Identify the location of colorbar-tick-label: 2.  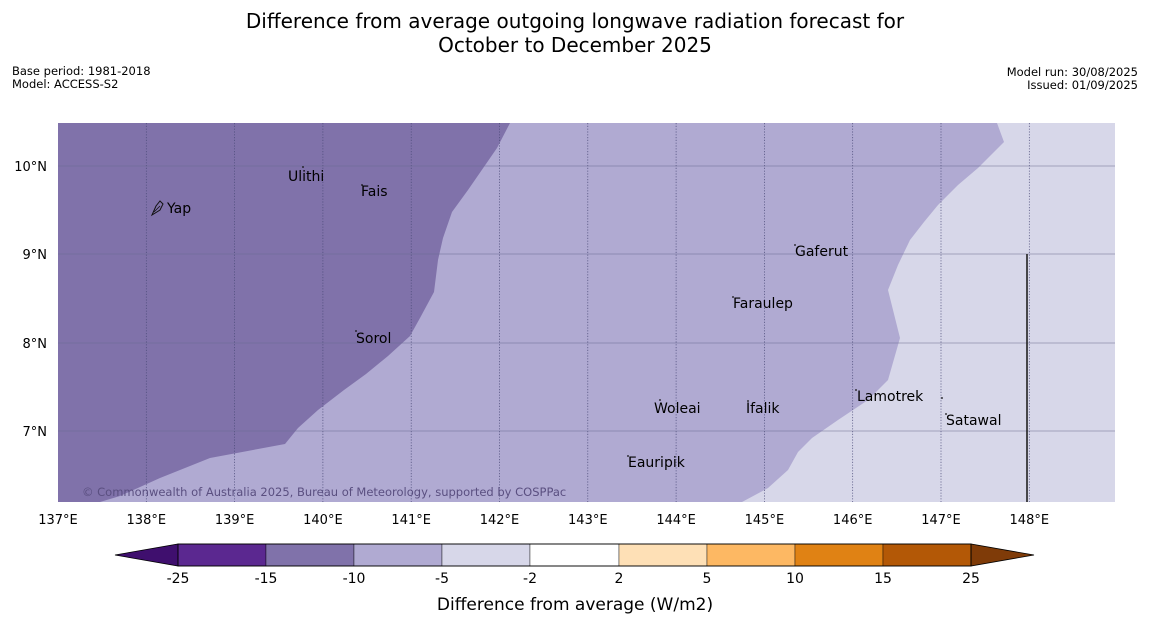
(619, 579).